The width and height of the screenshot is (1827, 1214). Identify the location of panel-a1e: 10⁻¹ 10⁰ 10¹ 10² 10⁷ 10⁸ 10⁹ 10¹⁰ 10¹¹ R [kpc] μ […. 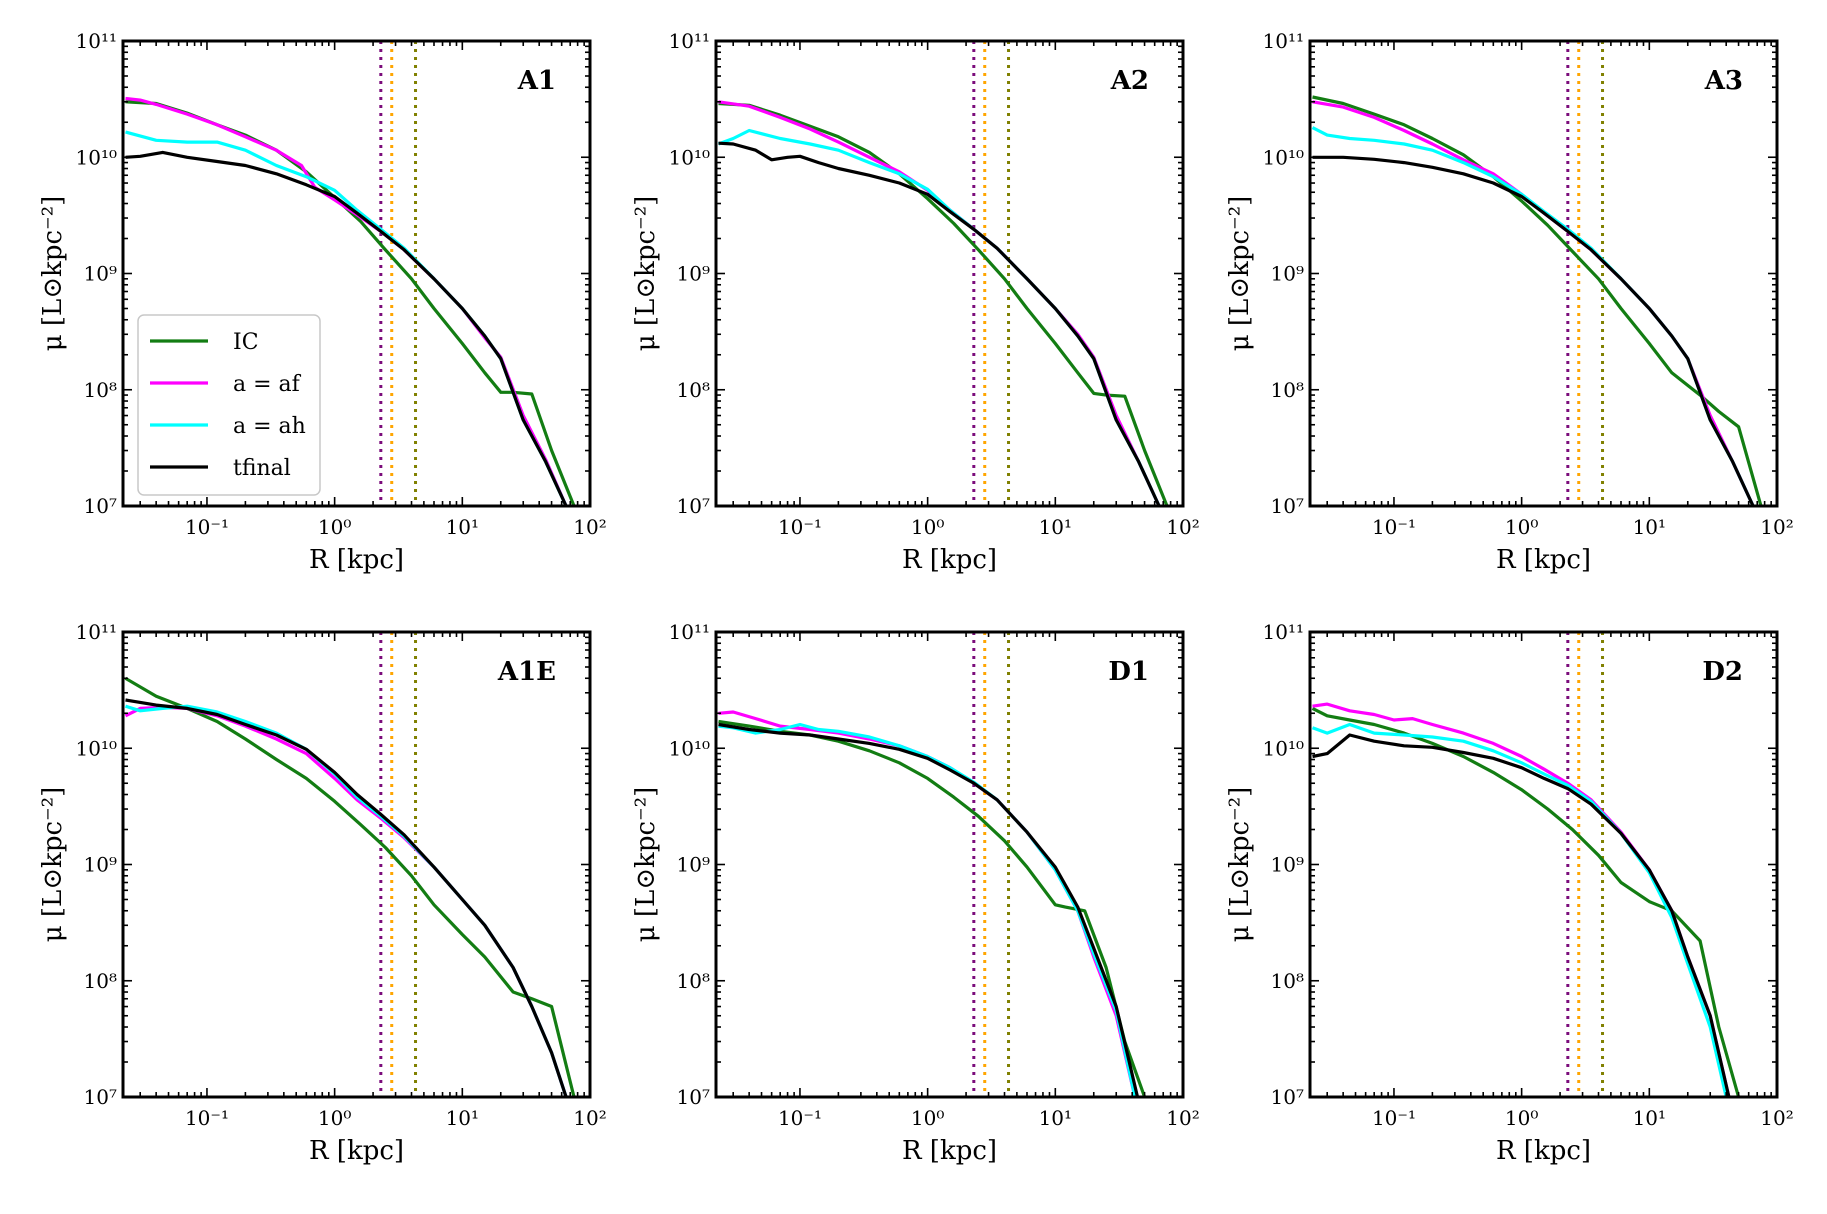
(322, 893).